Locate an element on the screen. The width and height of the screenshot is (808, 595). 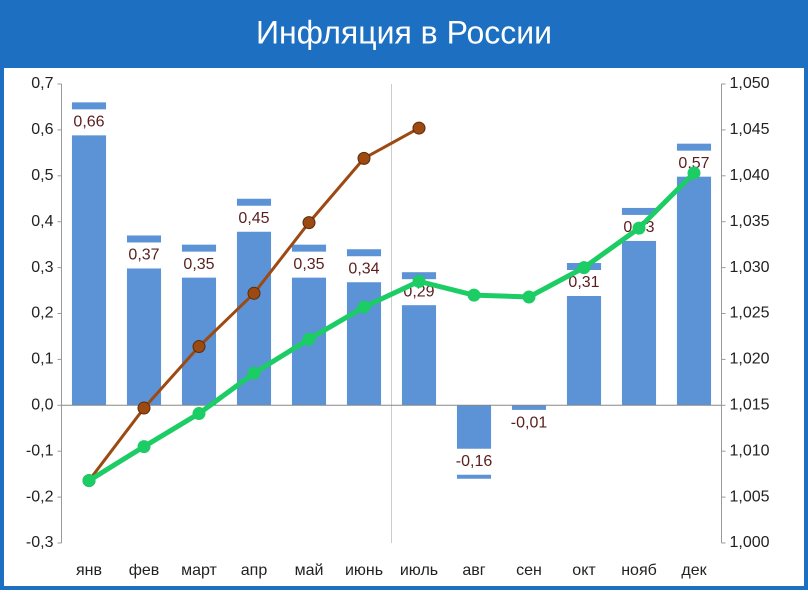
x-tick-label: янв is located at coordinates (89, 570).